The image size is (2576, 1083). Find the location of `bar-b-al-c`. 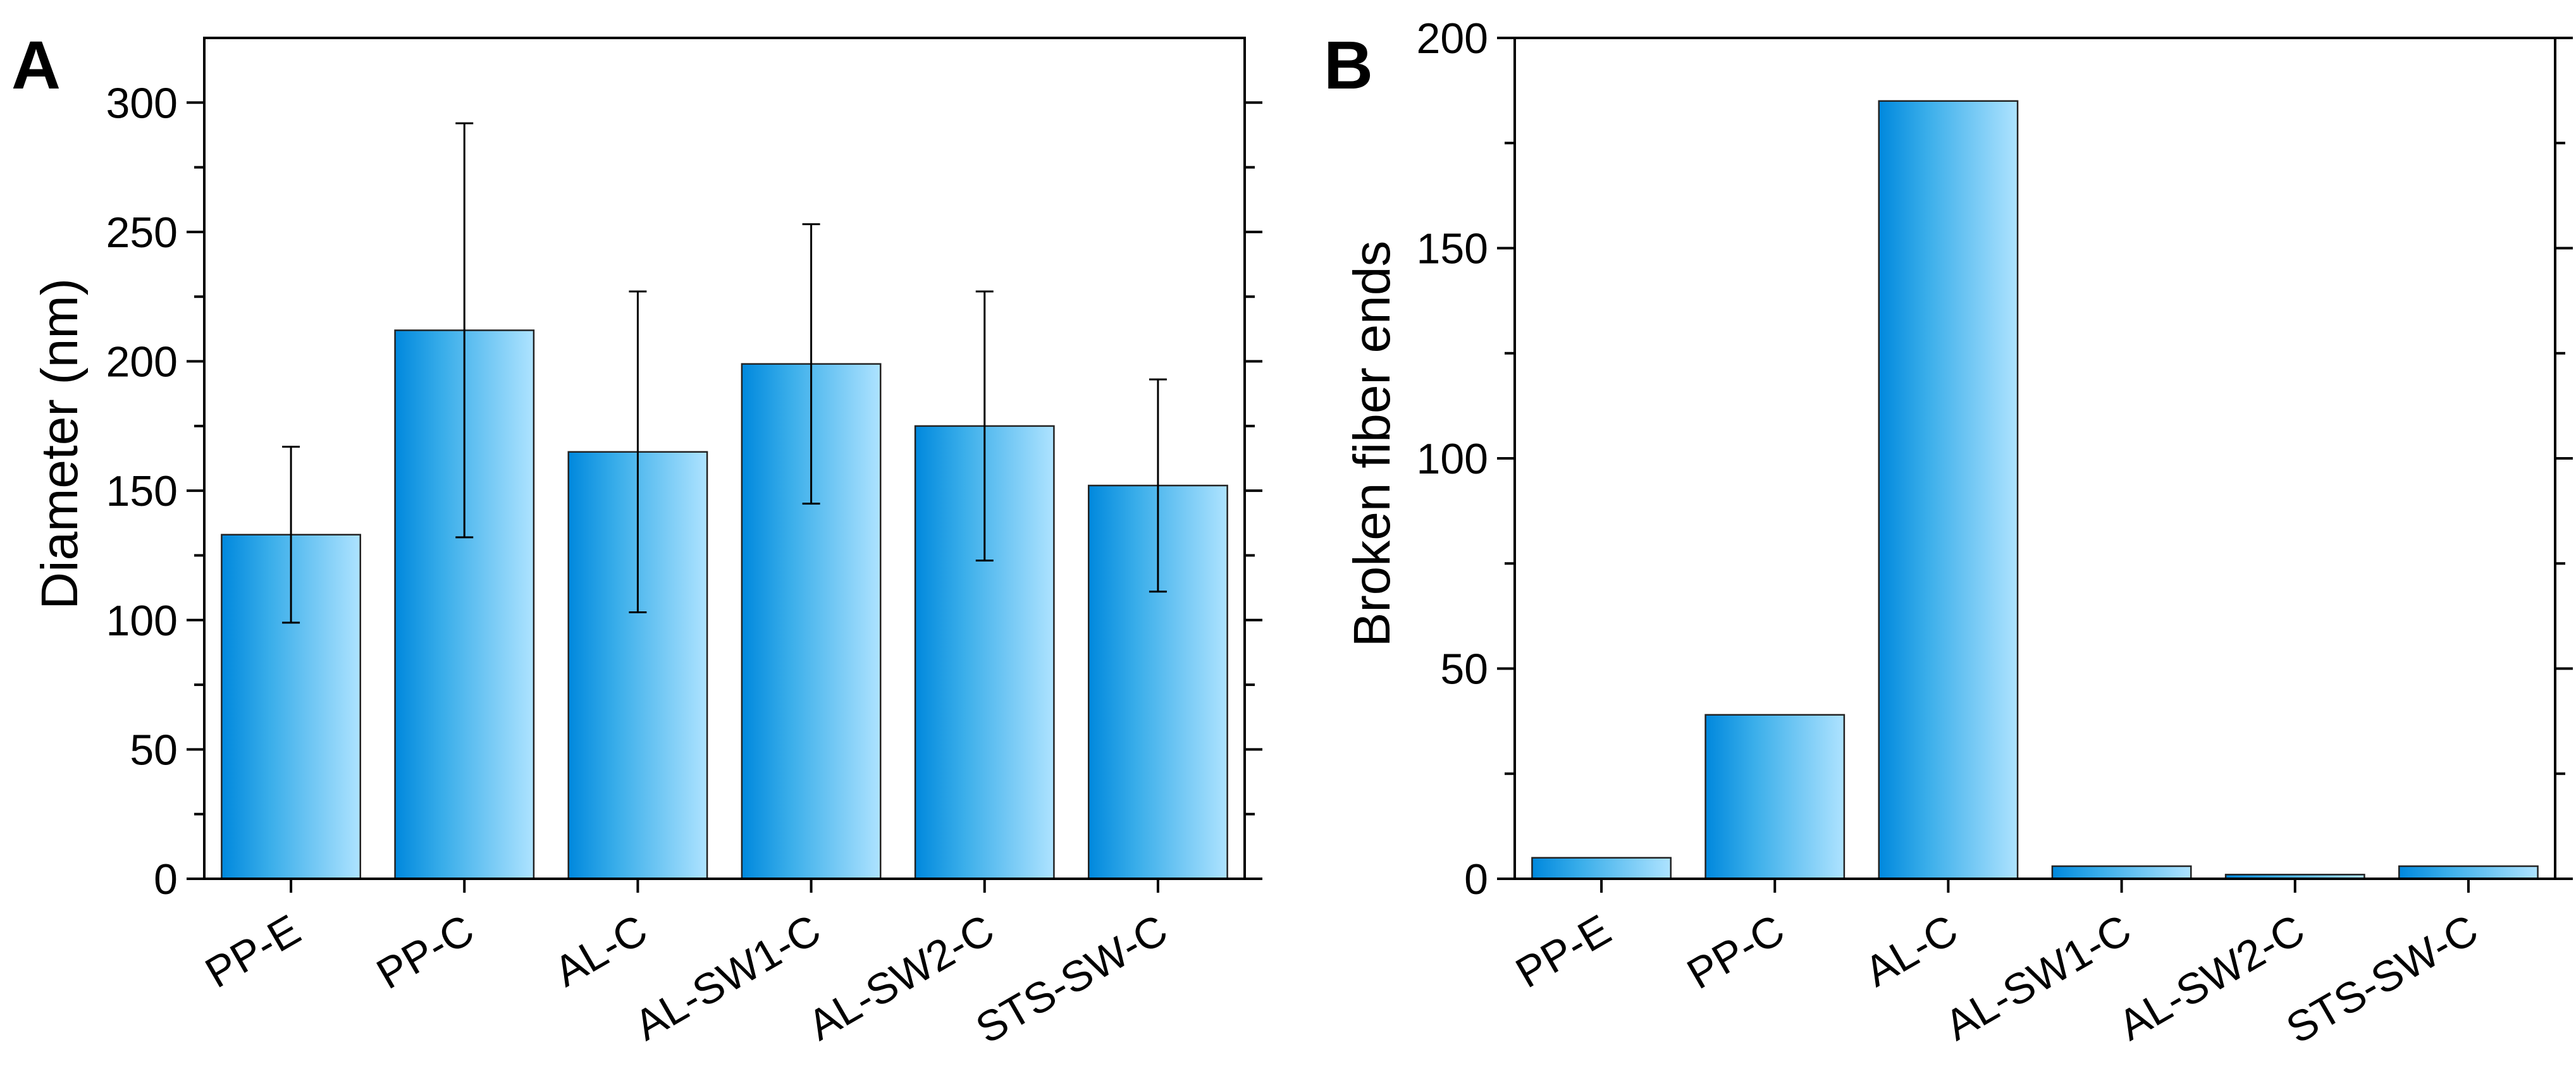

bar-b-al-c is located at coordinates (1948, 490).